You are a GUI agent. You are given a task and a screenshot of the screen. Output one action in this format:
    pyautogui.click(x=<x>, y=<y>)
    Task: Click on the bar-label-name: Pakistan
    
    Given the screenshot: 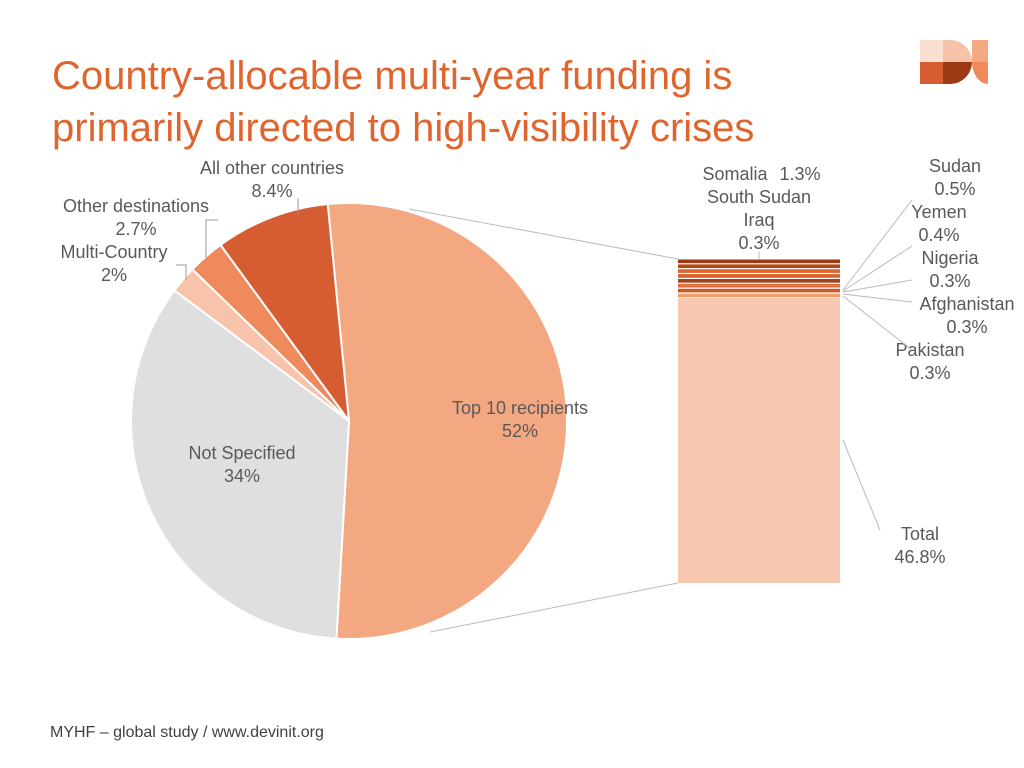 What is the action you would take?
    pyautogui.click(x=929, y=350)
    